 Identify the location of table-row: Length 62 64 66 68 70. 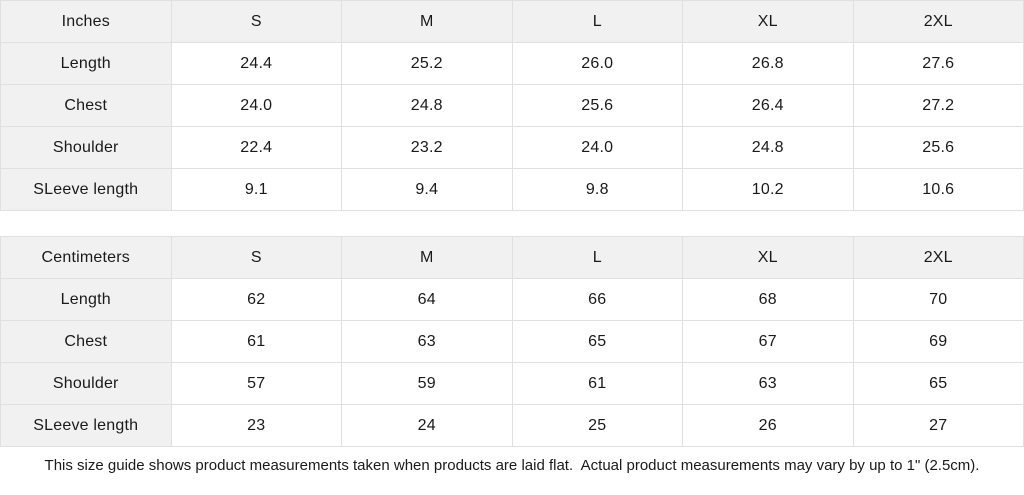
(512, 299).